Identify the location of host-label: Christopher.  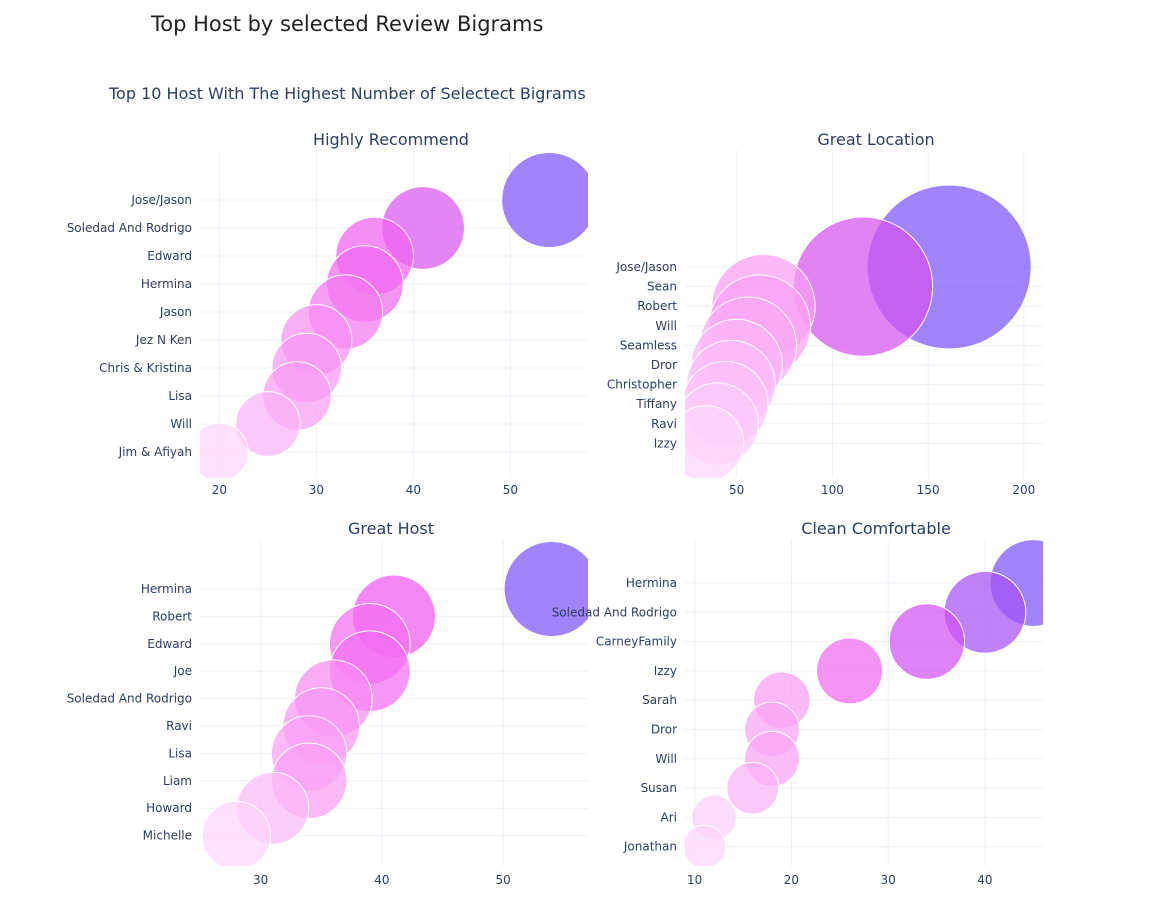
(642, 385).